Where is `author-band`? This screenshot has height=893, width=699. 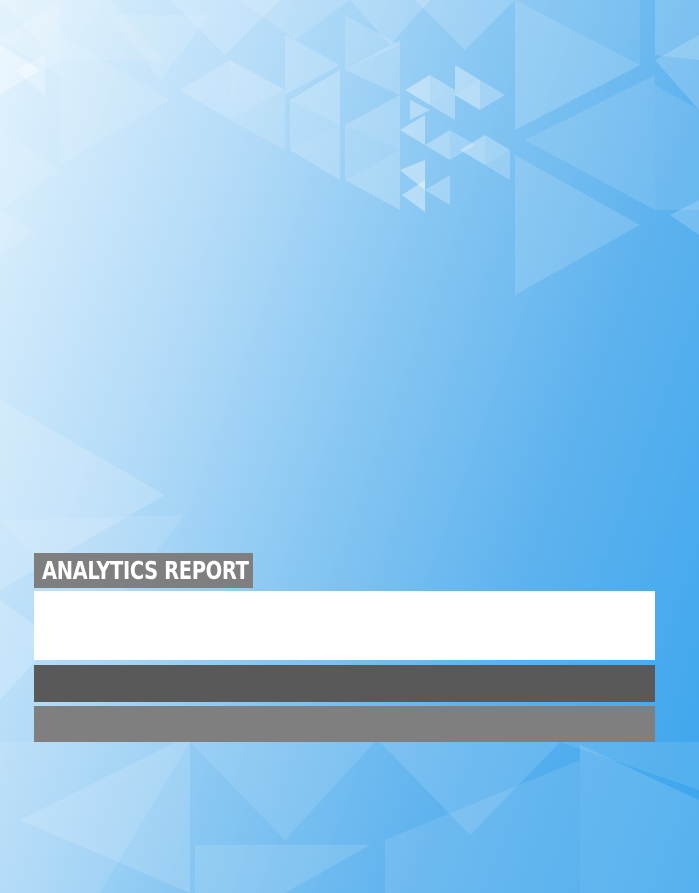 author-band is located at coordinates (344, 724).